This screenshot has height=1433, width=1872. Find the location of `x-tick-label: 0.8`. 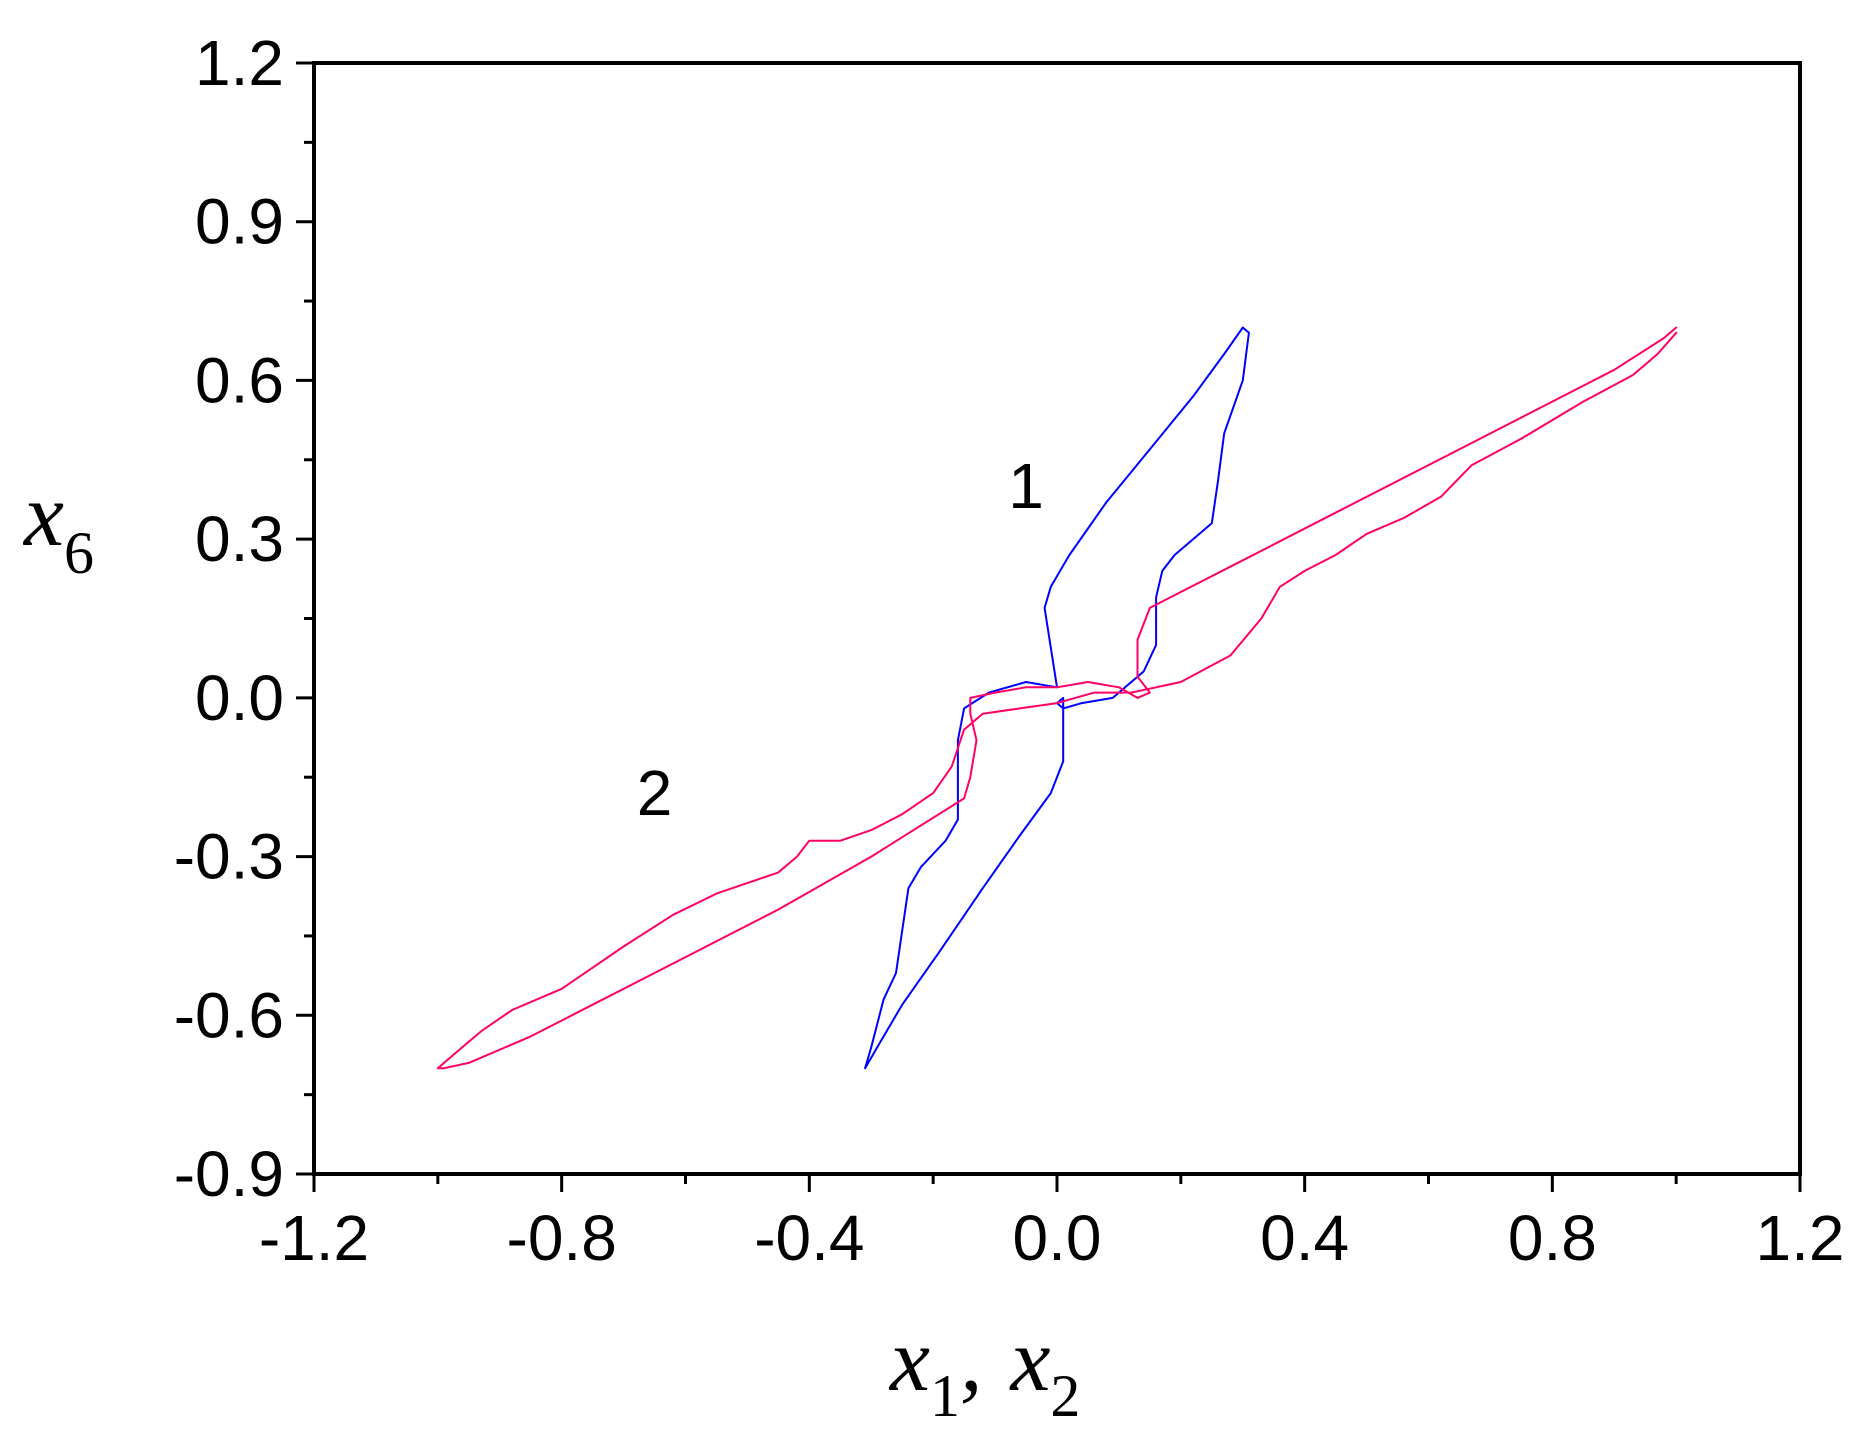

x-tick-label: 0.8 is located at coordinates (1552, 1238).